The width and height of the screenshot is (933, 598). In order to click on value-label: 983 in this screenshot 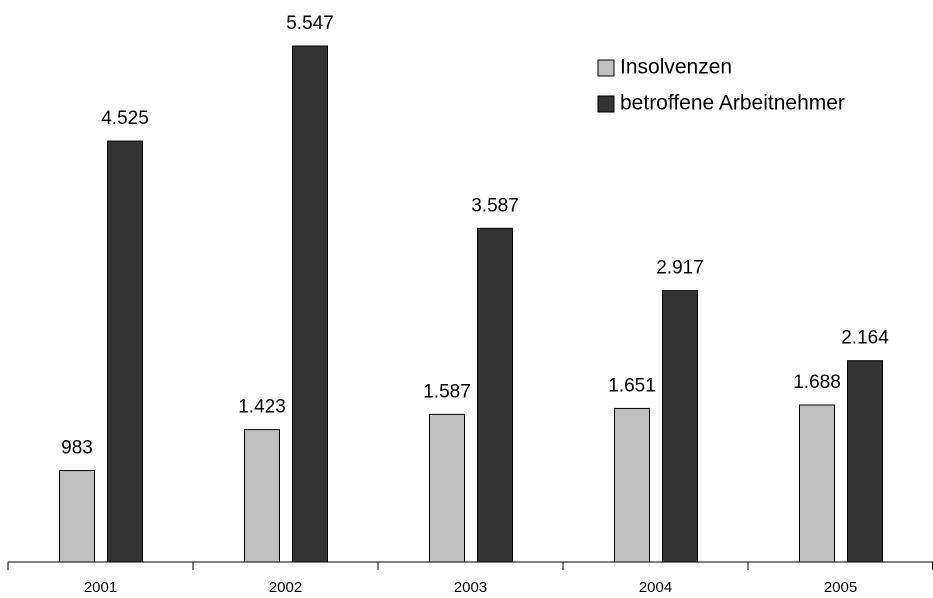, I will do `click(77, 448)`.